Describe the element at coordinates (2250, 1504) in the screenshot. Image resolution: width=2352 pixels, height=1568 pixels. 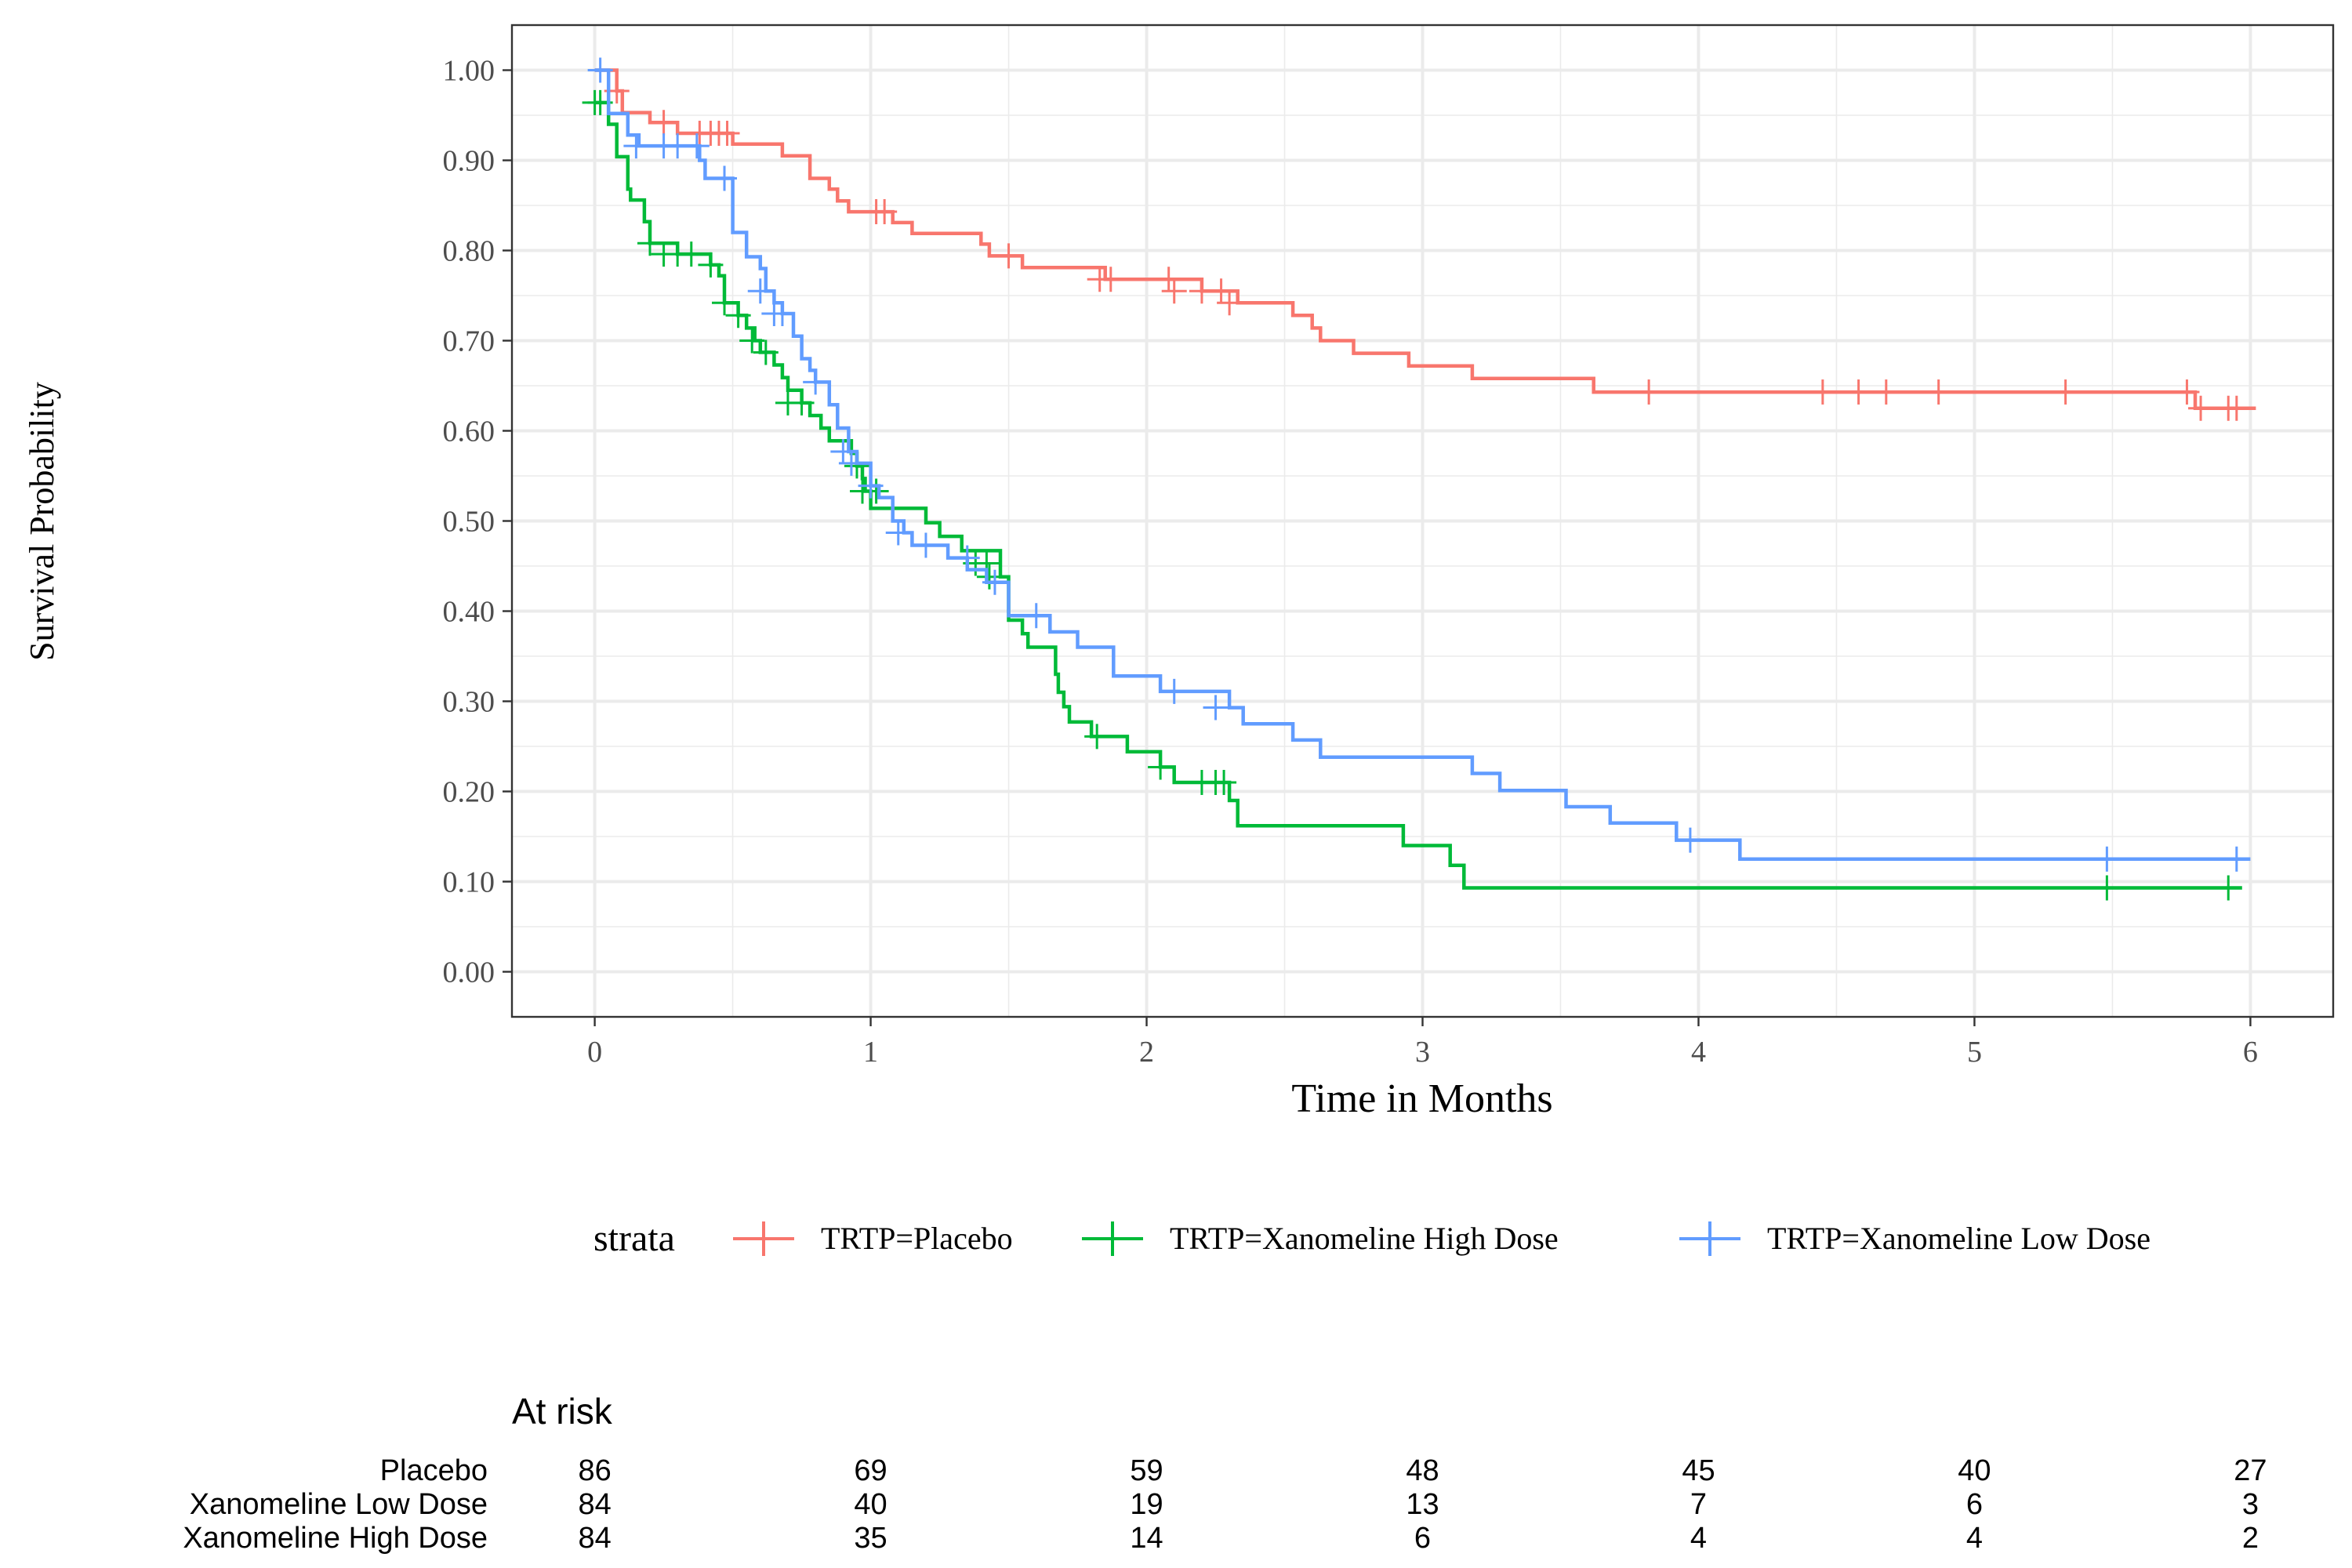
I see `at-risk-count: 3` at that location.